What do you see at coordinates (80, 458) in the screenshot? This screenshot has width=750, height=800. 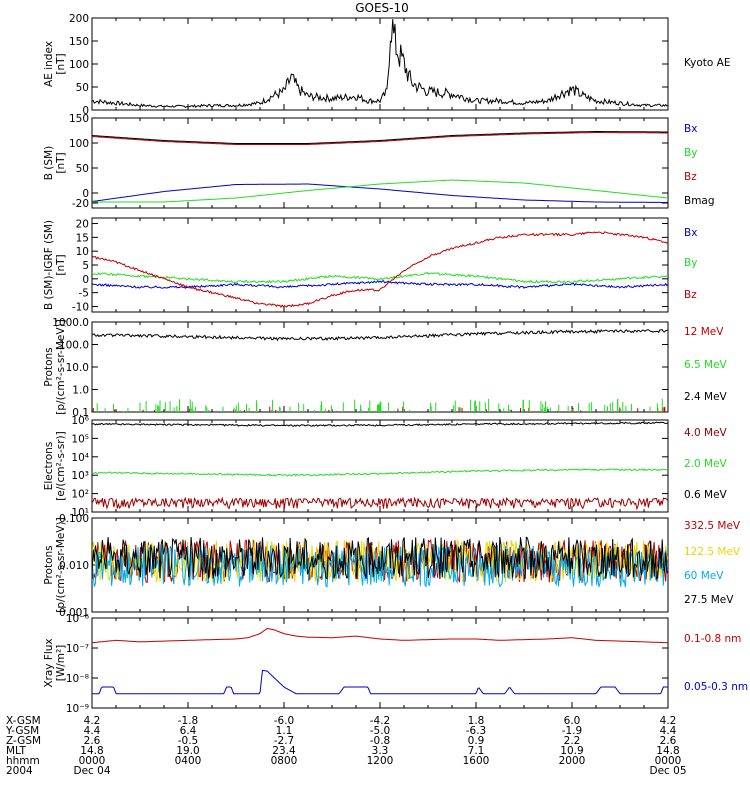 I see `y-tick-label: 10⁴` at bounding box center [80, 458].